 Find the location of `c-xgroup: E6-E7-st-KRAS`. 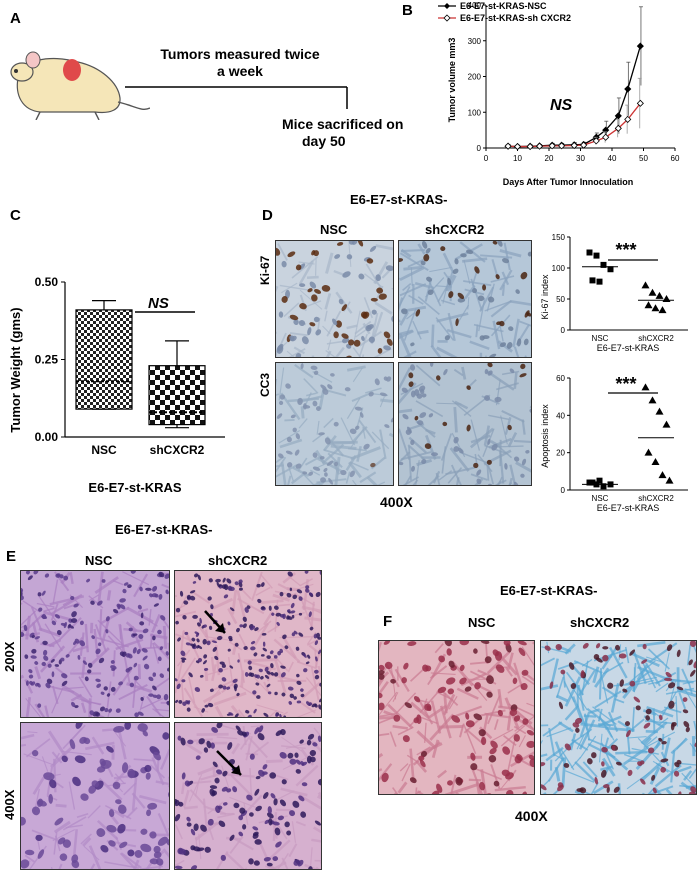

c-xgroup: E6-E7-st-KRAS is located at coordinates (135, 487).